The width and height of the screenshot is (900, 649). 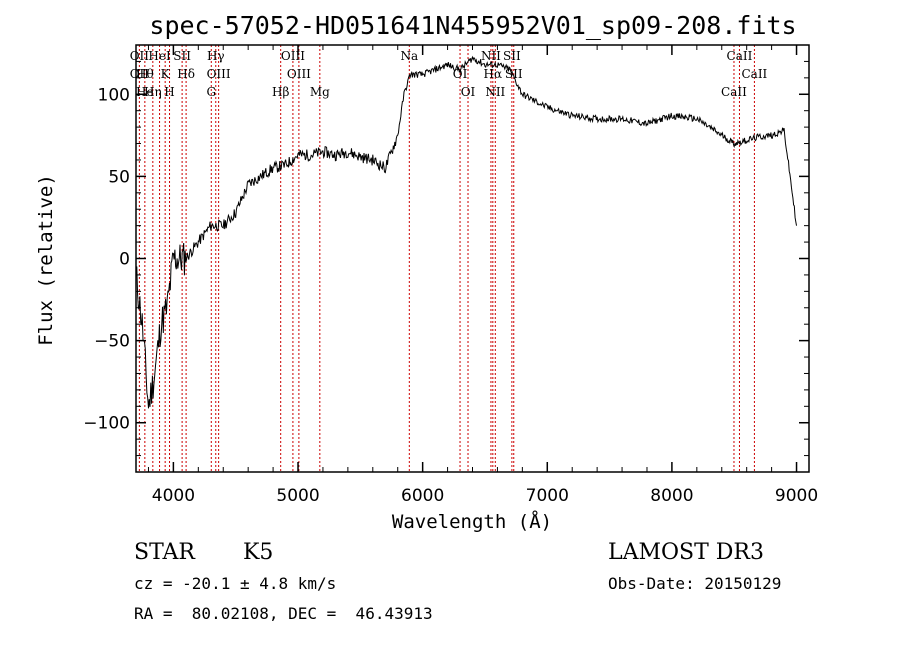 What do you see at coordinates (283, 613) in the screenshot?
I see `coordinates: RA = 80.02108, DEC = 46.43913` at bounding box center [283, 613].